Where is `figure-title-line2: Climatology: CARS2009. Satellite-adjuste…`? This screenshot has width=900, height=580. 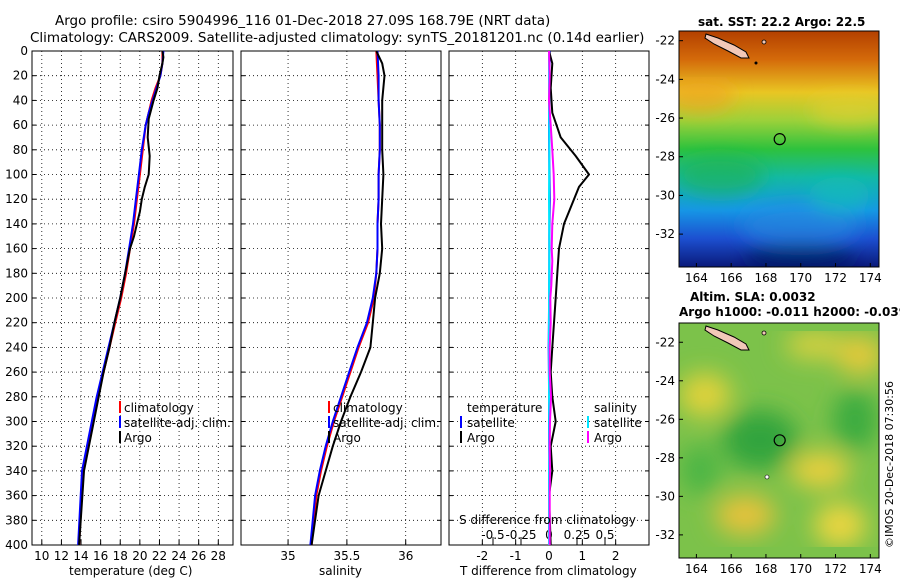
figure-title-line2: Climatology: CARS2009. Satellite-adjuste… is located at coordinates (337, 38).